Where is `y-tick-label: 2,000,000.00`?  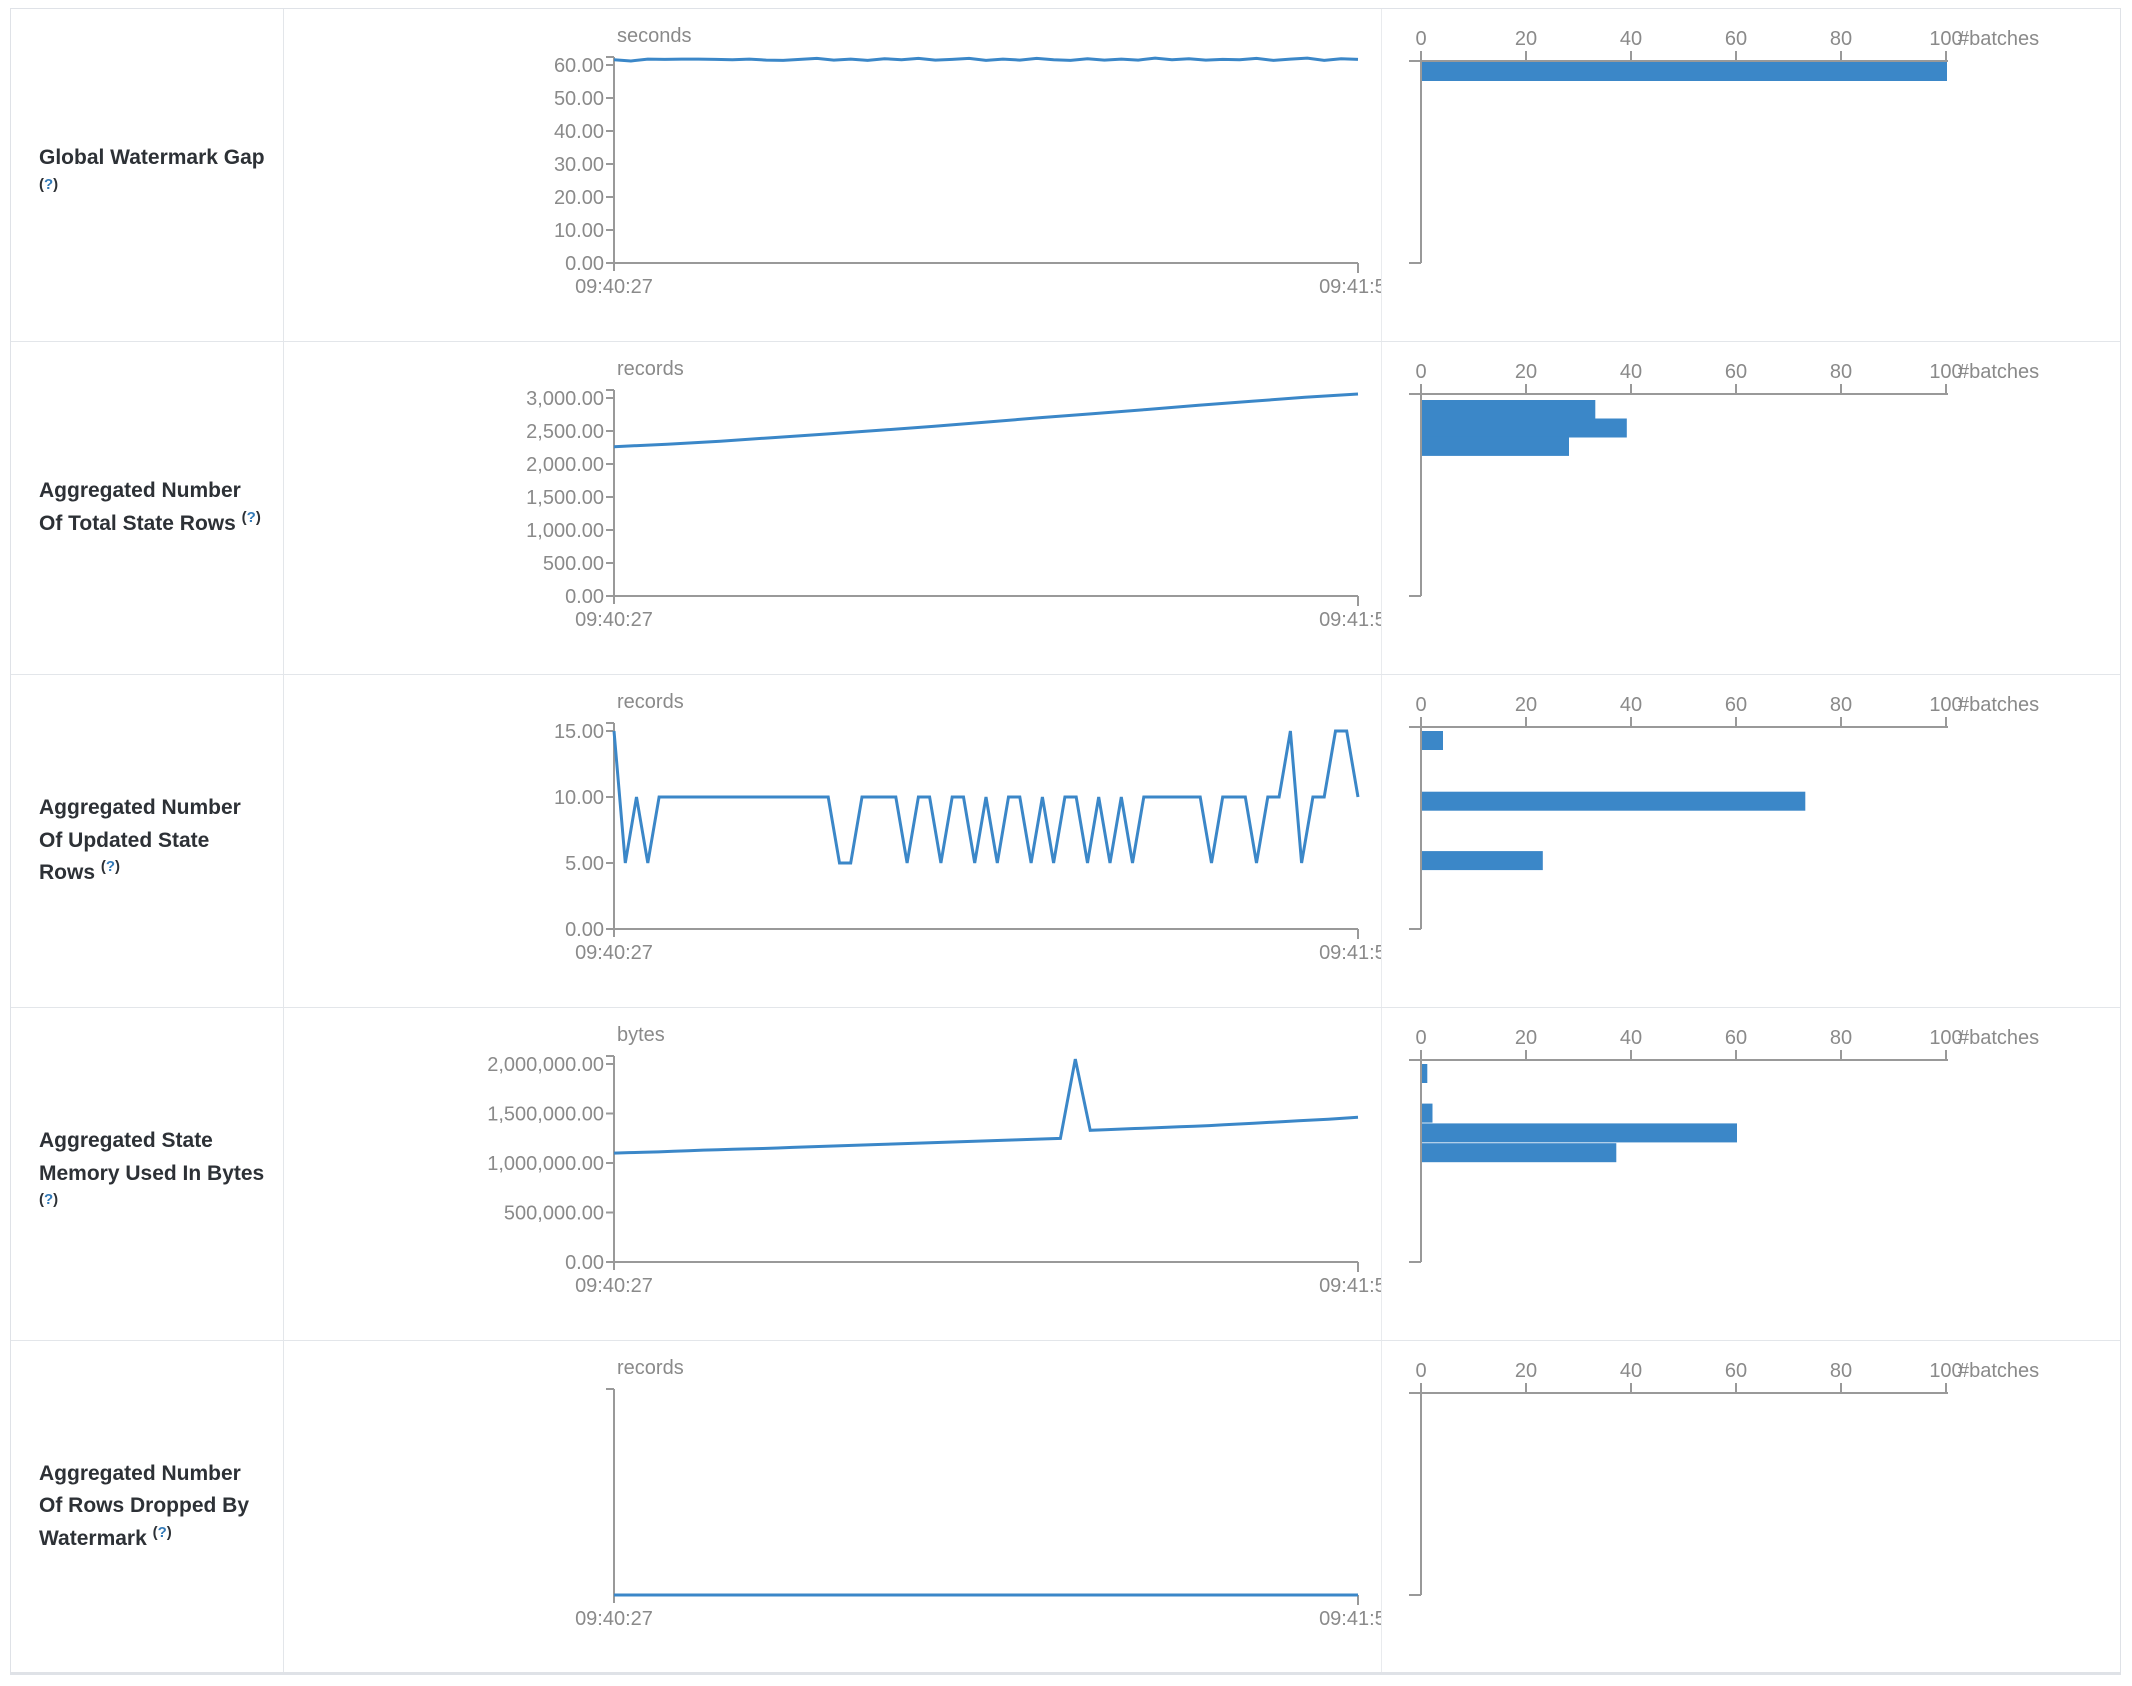 y-tick-label: 2,000,000.00 is located at coordinates (545, 1065).